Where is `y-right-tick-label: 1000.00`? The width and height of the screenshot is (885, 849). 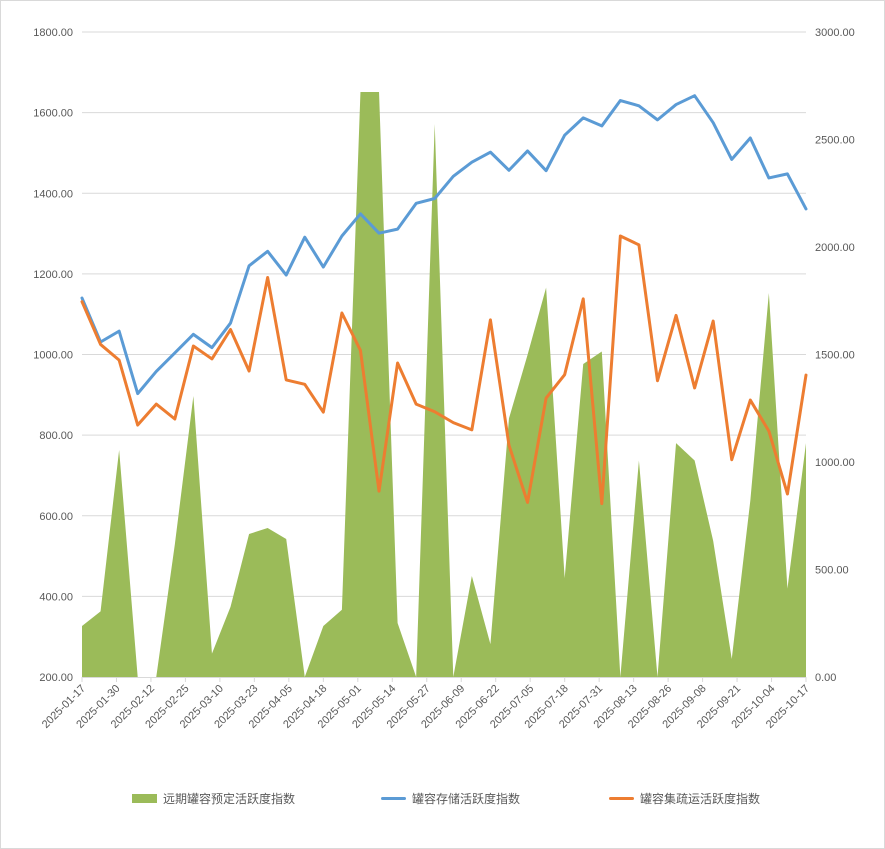 y-right-tick-label: 1000.00 is located at coordinates (835, 463).